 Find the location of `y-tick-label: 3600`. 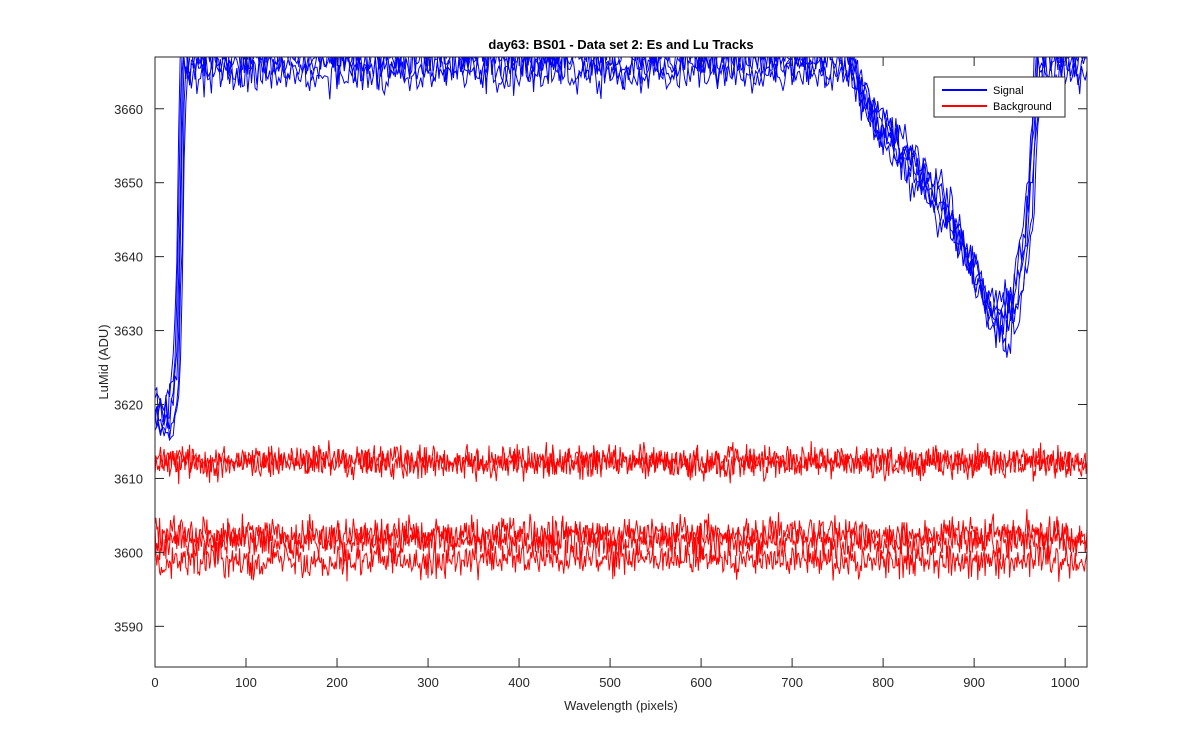

y-tick-label: 3600 is located at coordinates (128, 552).